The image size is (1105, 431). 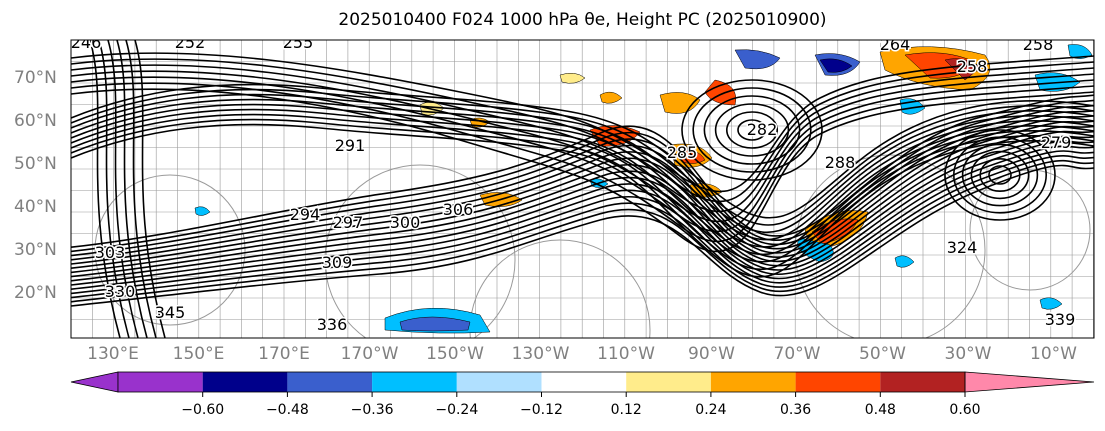 I want to click on colorbar-tick-label: 0.36, so click(x=796, y=410).